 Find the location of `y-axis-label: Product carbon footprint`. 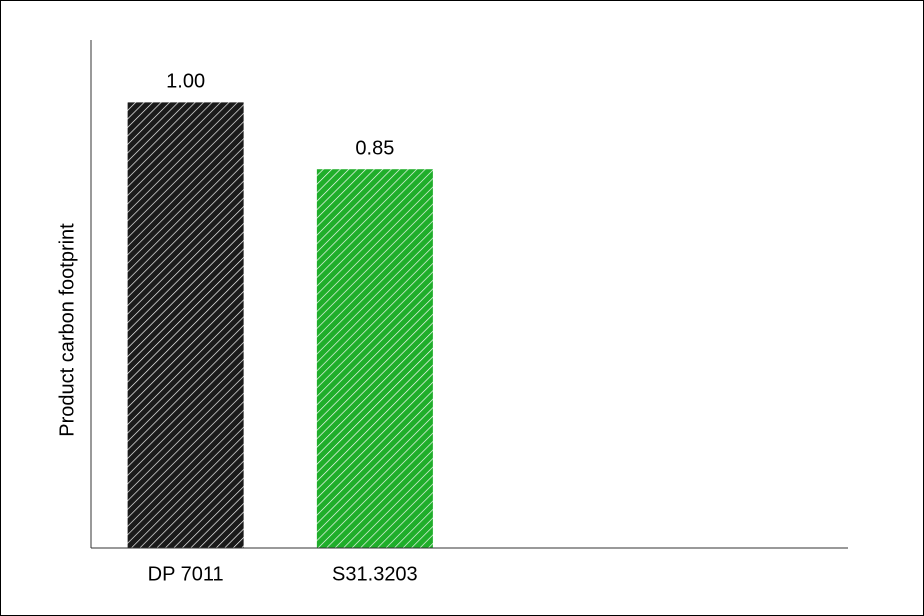

y-axis-label: Product carbon footprint is located at coordinates (67, 330).